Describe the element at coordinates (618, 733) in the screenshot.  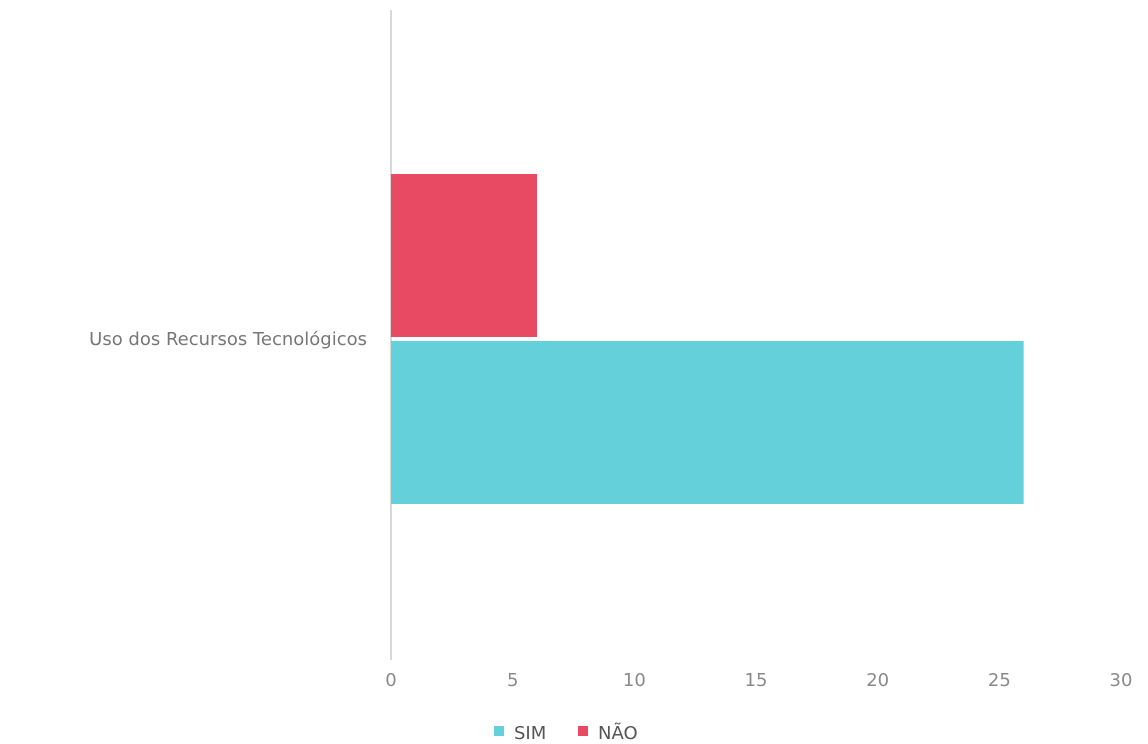
I see `legend-label-nao: NÃO` at that location.